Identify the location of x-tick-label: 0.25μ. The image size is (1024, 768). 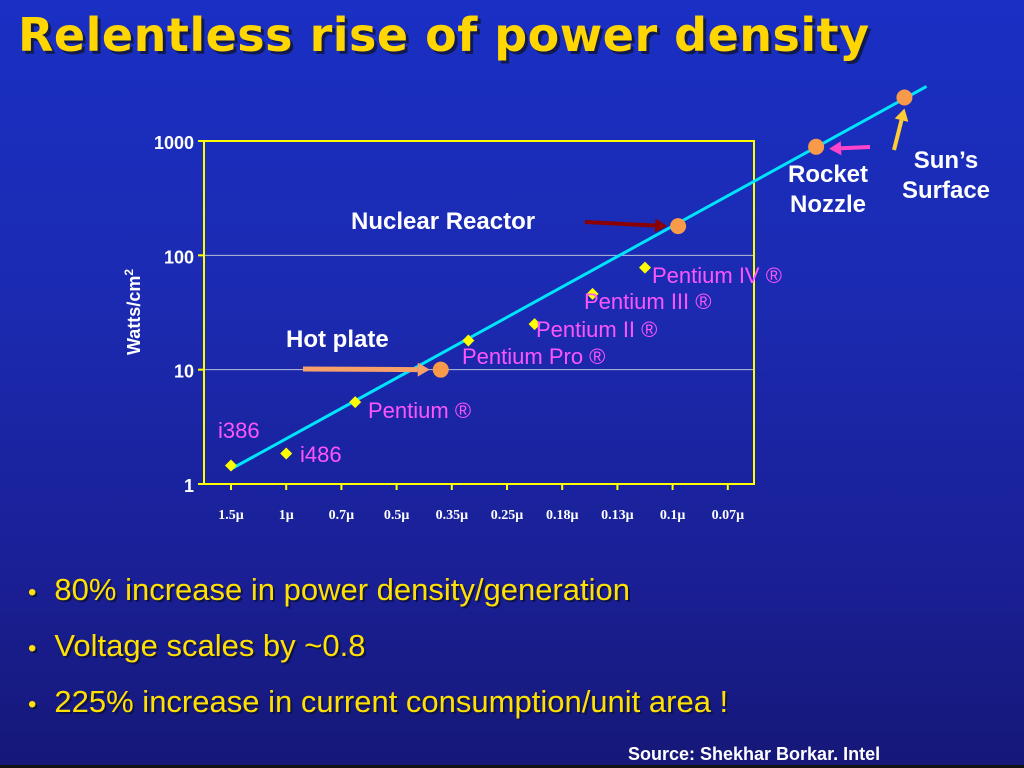
(507, 515).